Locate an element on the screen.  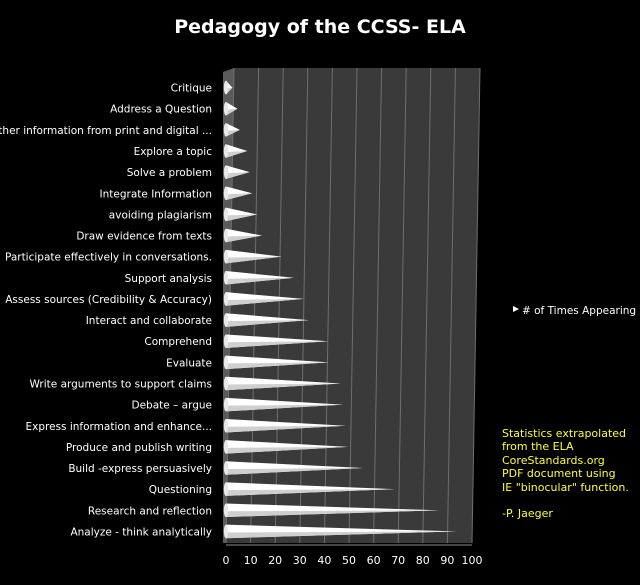
x-tick-label: 90 is located at coordinates (447, 560).